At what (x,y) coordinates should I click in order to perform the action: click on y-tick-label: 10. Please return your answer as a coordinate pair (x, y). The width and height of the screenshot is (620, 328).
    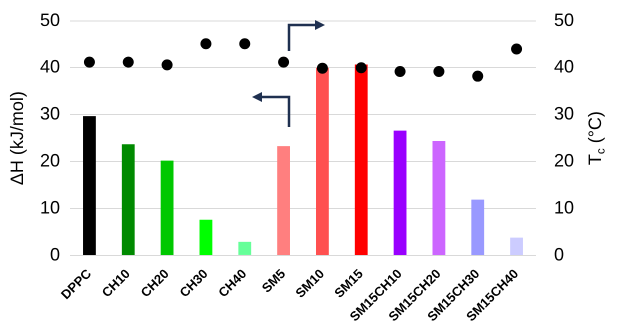
    Looking at the image, I should click on (50, 207).